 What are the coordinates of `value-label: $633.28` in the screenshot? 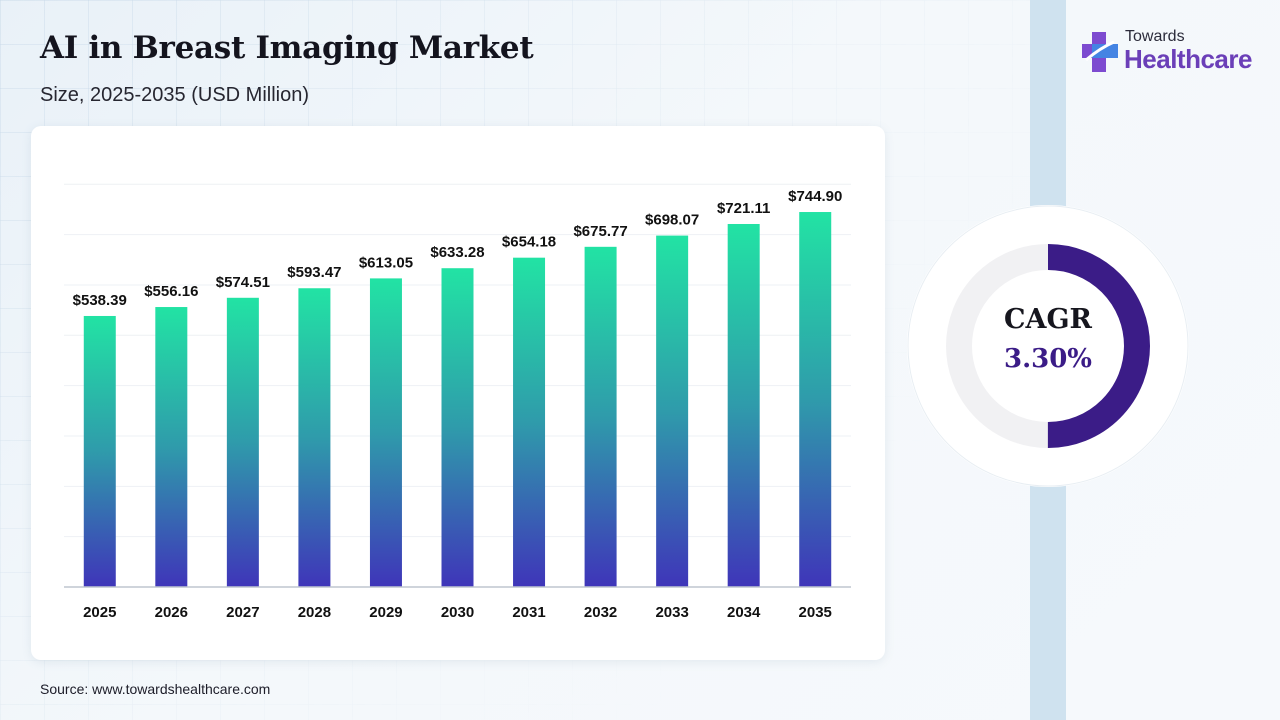 It's located at (457, 252).